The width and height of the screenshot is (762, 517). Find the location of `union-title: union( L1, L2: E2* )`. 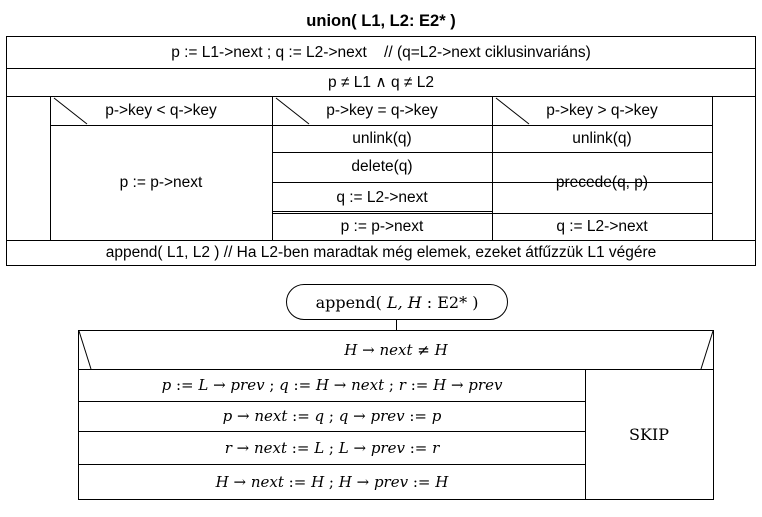

union-title: union( L1, L2: E2* ) is located at coordinates (381, 20).